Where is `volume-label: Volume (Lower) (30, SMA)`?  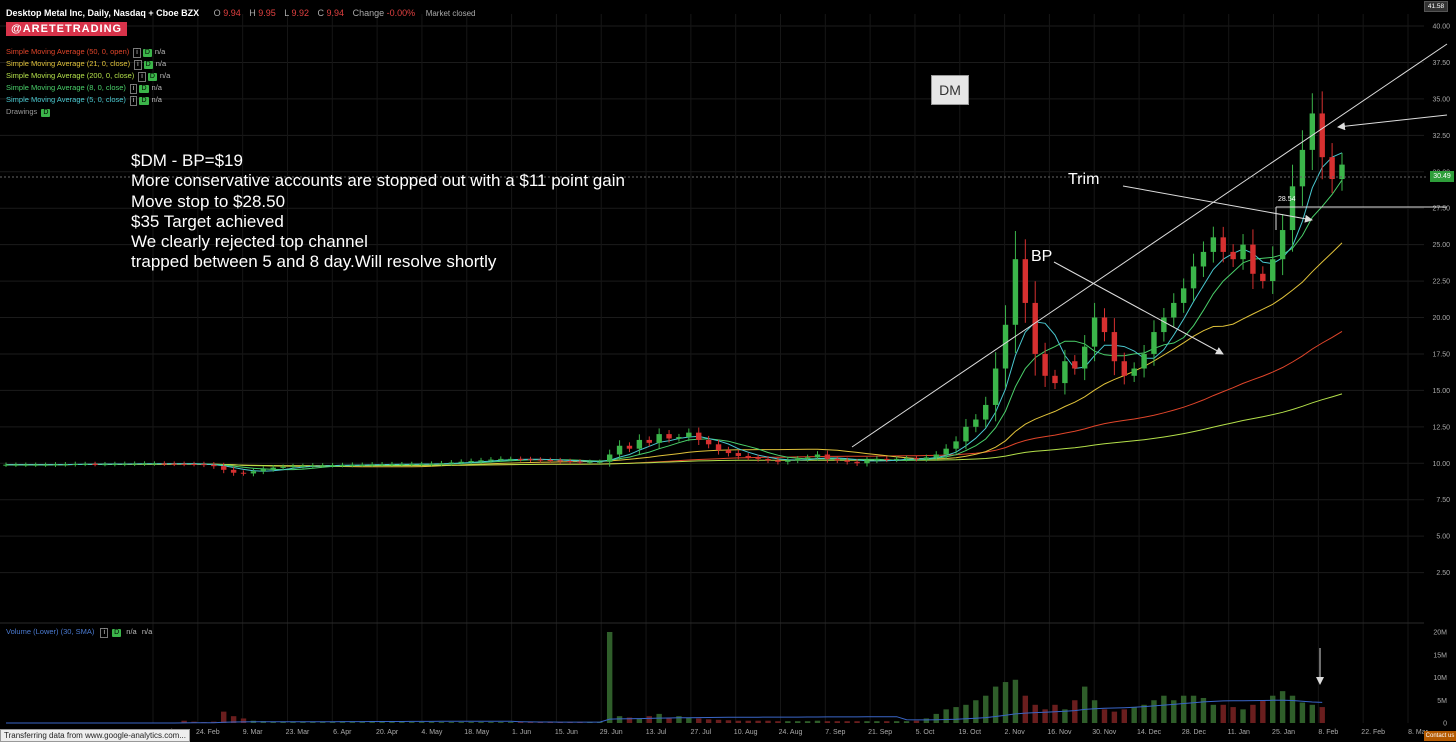
volume-label: Volume (Lower) (30, SMA) is located at coordinates (50, 631).